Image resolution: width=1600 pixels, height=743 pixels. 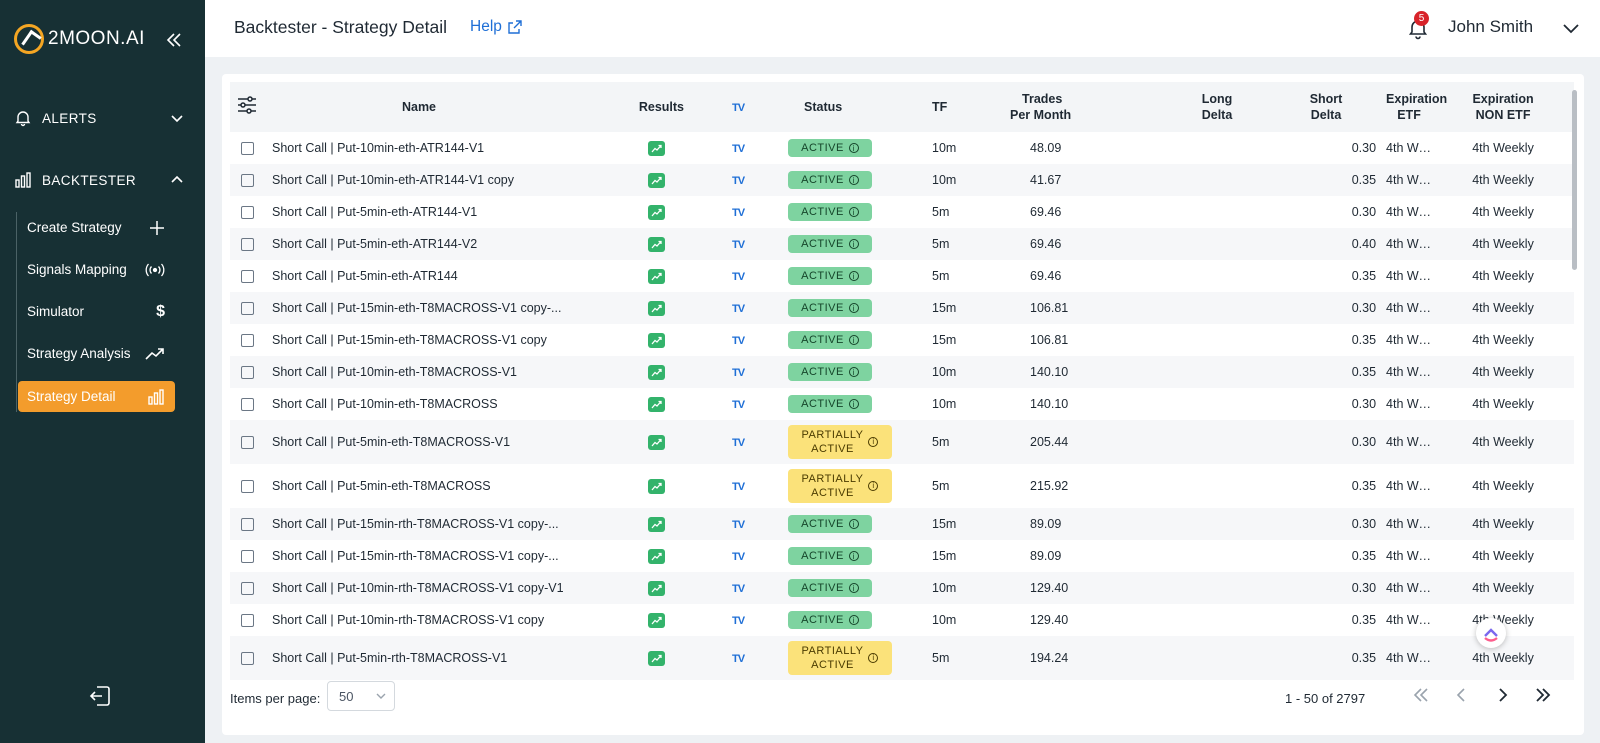 I want to click on sidebar-item-strategy-analysis: Strategy Analysis, so click(x=96, y=353).